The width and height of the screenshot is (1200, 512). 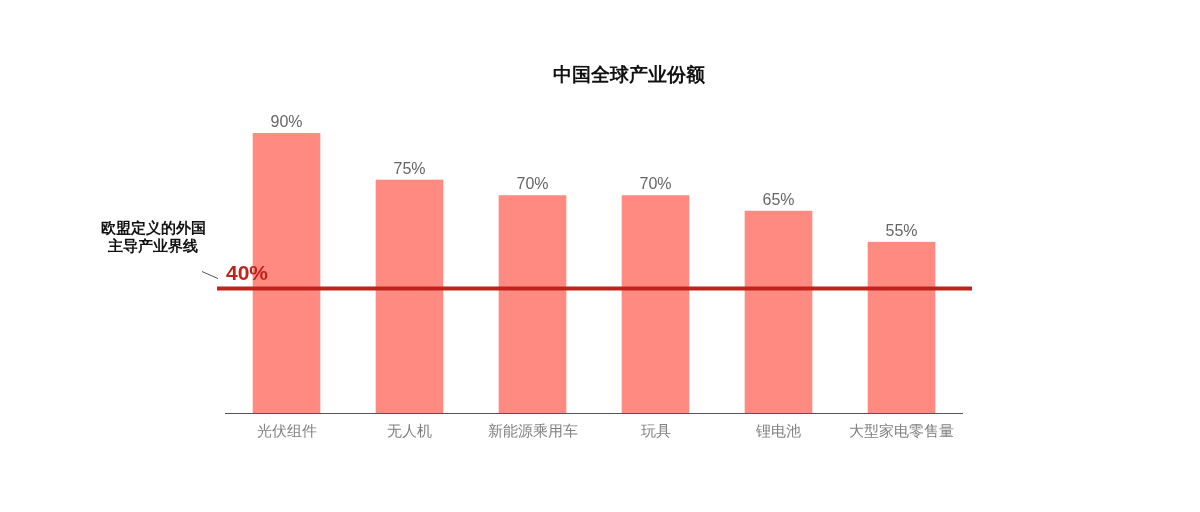 What do you see at coordinates (778, 430) in the screenshot?
I see `x-tick-label: 锂电池` at bounding box center [778, 430].